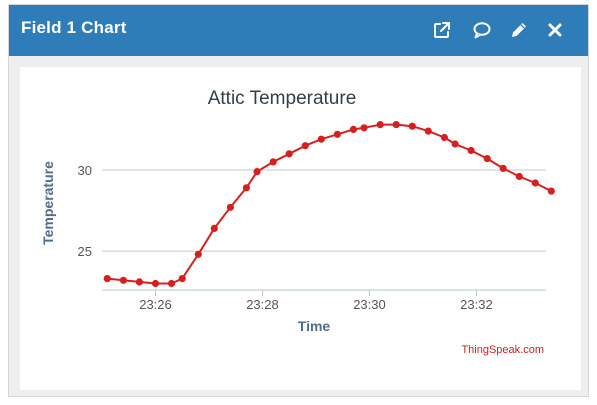 The width and height of the screenshot is (597, 405). Describe the element at coordinates (74, 27) in the screenshot. I see `panel-title: Field 1 Chart` at that location.